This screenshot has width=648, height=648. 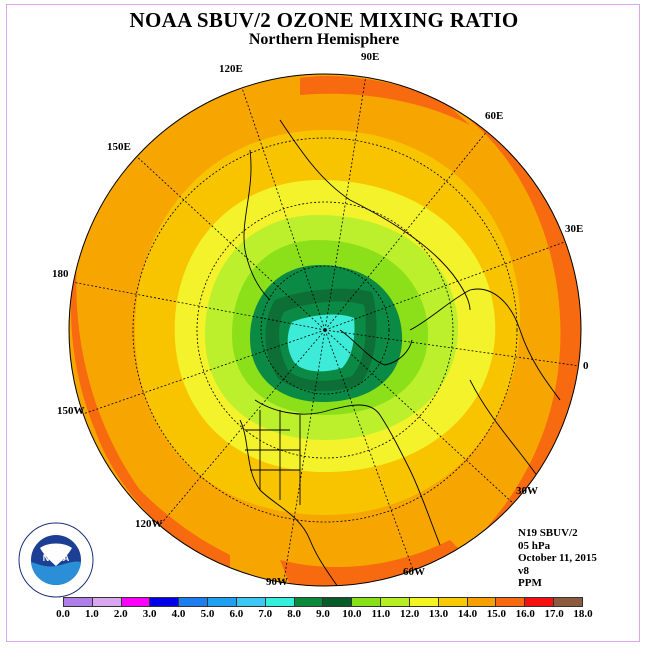 I want to click on coast-europe, so click(x=485, y=344).